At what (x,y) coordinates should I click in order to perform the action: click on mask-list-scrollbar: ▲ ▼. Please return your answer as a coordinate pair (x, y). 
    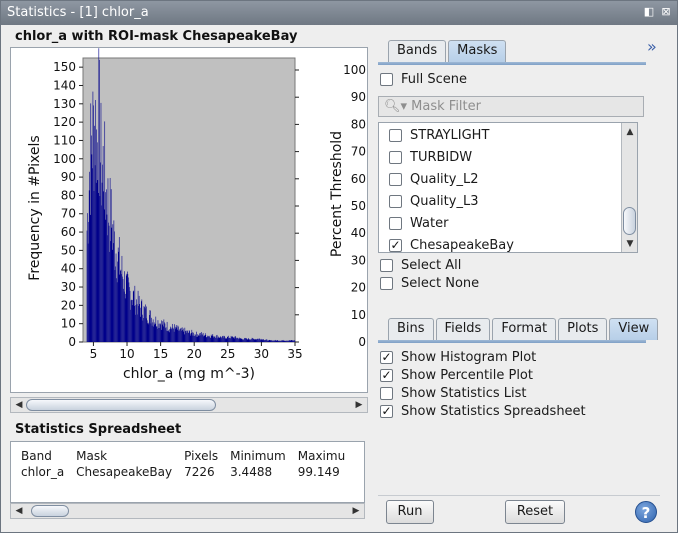
    Looking at the image, I should click on (629, 187).